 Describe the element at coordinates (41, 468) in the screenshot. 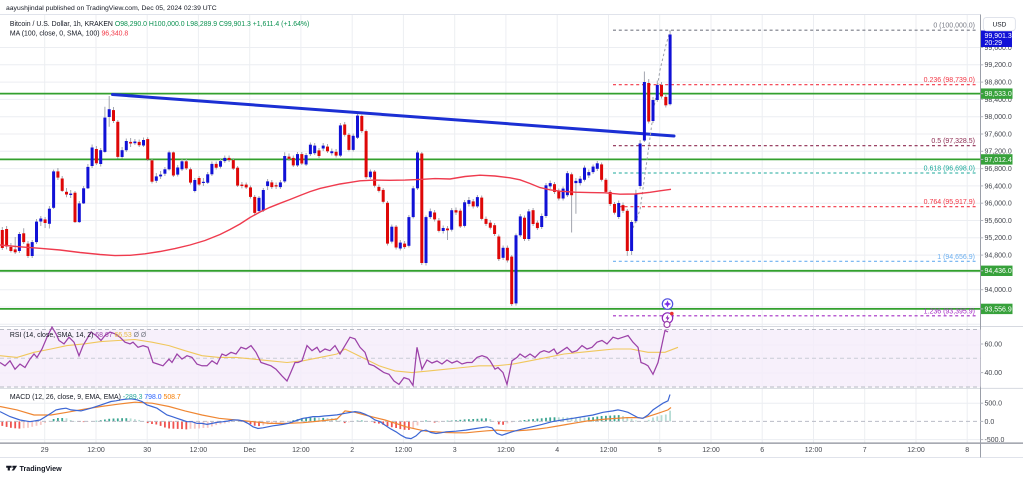

I see `svg-text: TradingView` at that location.